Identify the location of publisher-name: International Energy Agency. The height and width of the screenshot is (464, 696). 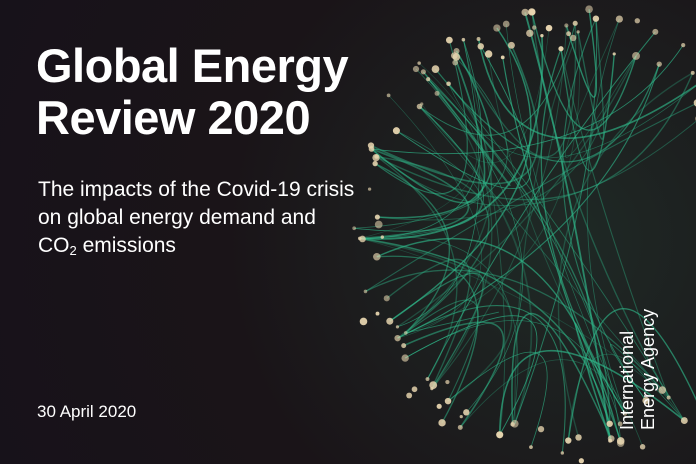
(638, 350).